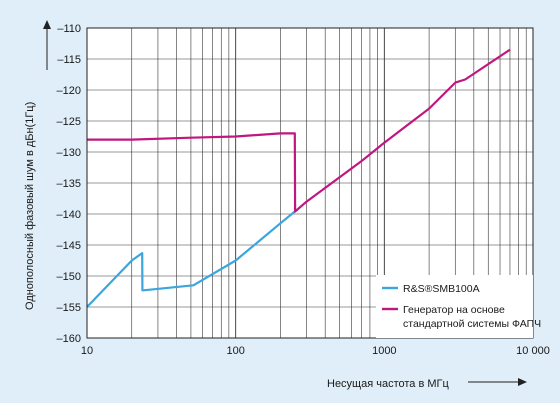 The height and width of the screenshot is (403, 560). What do you see at coordinates (69, 246) in the screenshot?
I see `y-tick-label: –145` at bounding box center [69, 246].